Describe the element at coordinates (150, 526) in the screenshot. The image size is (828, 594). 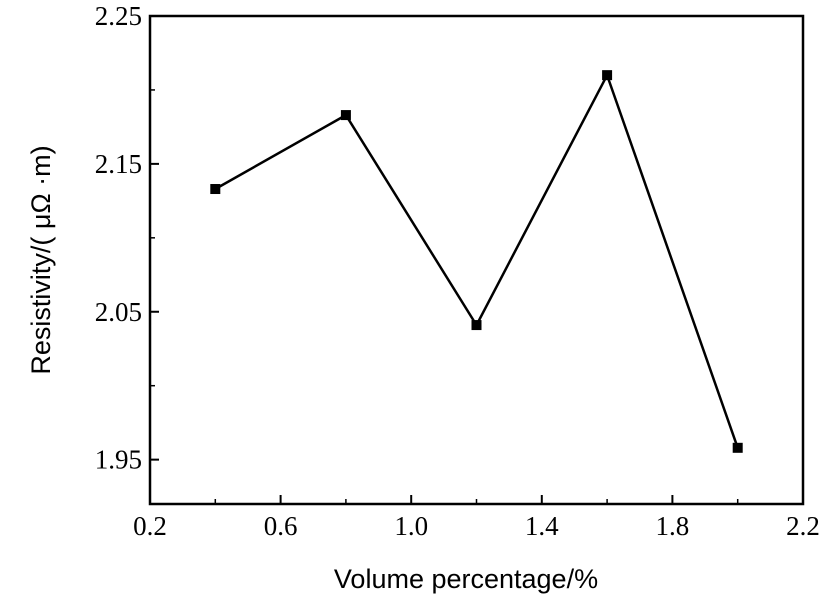
I see `x-tick-label: 0.2` at that location.